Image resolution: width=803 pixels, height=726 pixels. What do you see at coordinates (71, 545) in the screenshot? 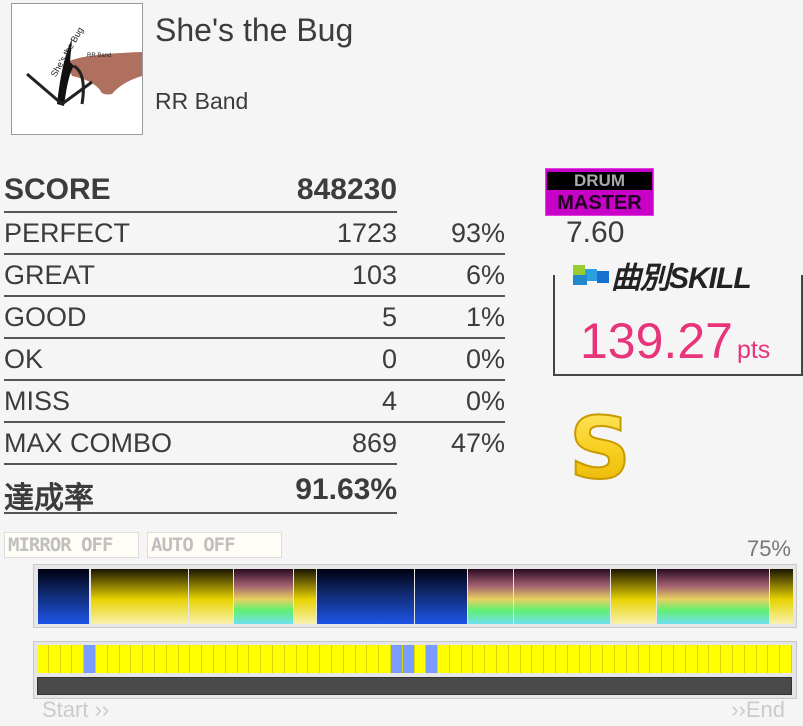
I see `mirror-option: MIRROR OFF` at bounding box center [71, 545].